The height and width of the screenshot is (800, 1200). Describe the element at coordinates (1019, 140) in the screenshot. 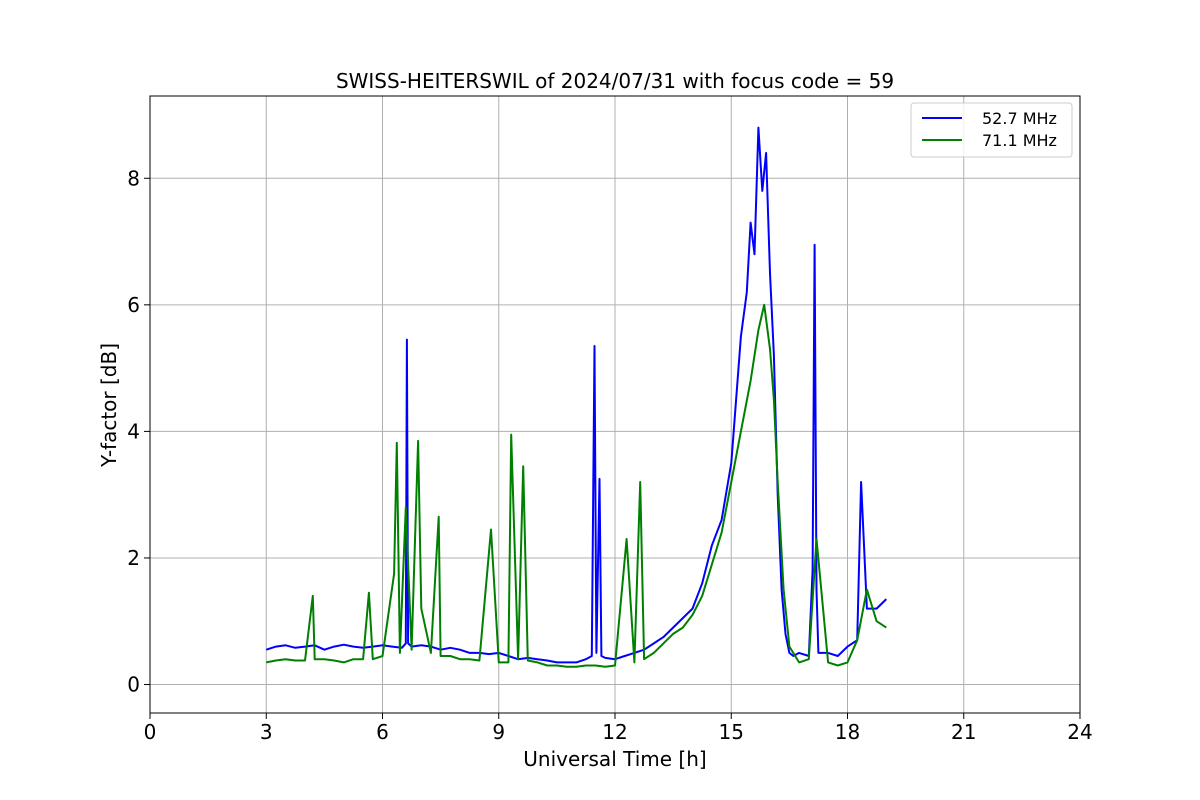

I see `legend-label-71-mhz: 71.1 MHz` at that location.